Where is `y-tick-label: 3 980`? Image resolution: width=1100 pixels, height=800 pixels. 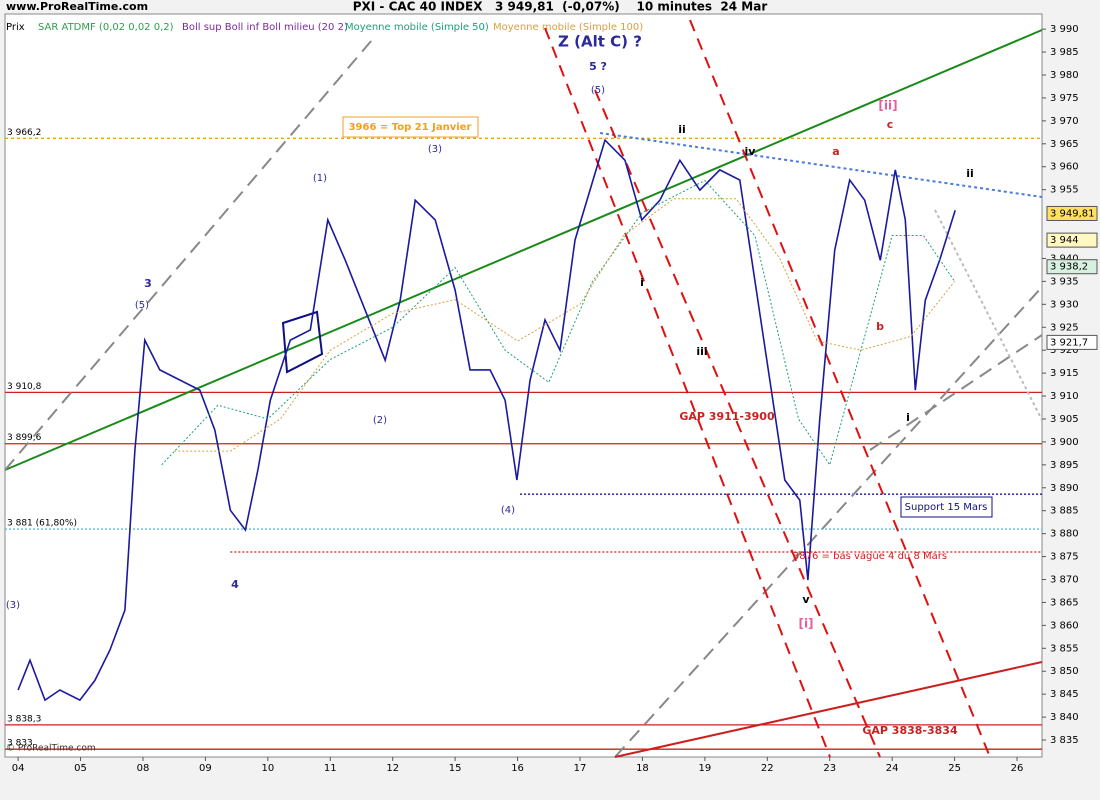 y-tick-label: 3 980 is located at coordinates (1064, 75).